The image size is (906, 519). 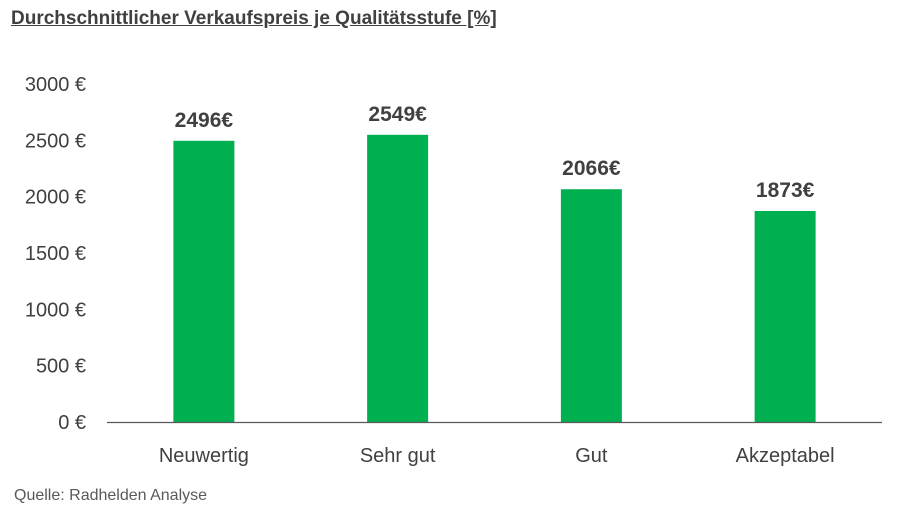 I want to click on data-label: 1873€, so click(x=785, y=190).